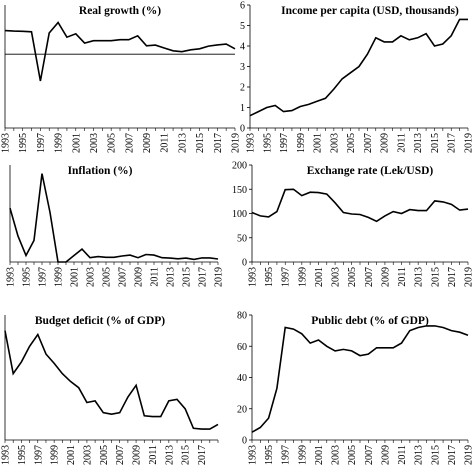  What do you see at coordinates (242, 238) in the screenshot?
I see `y-tick-label: 50` at bounding box center [242, 238].